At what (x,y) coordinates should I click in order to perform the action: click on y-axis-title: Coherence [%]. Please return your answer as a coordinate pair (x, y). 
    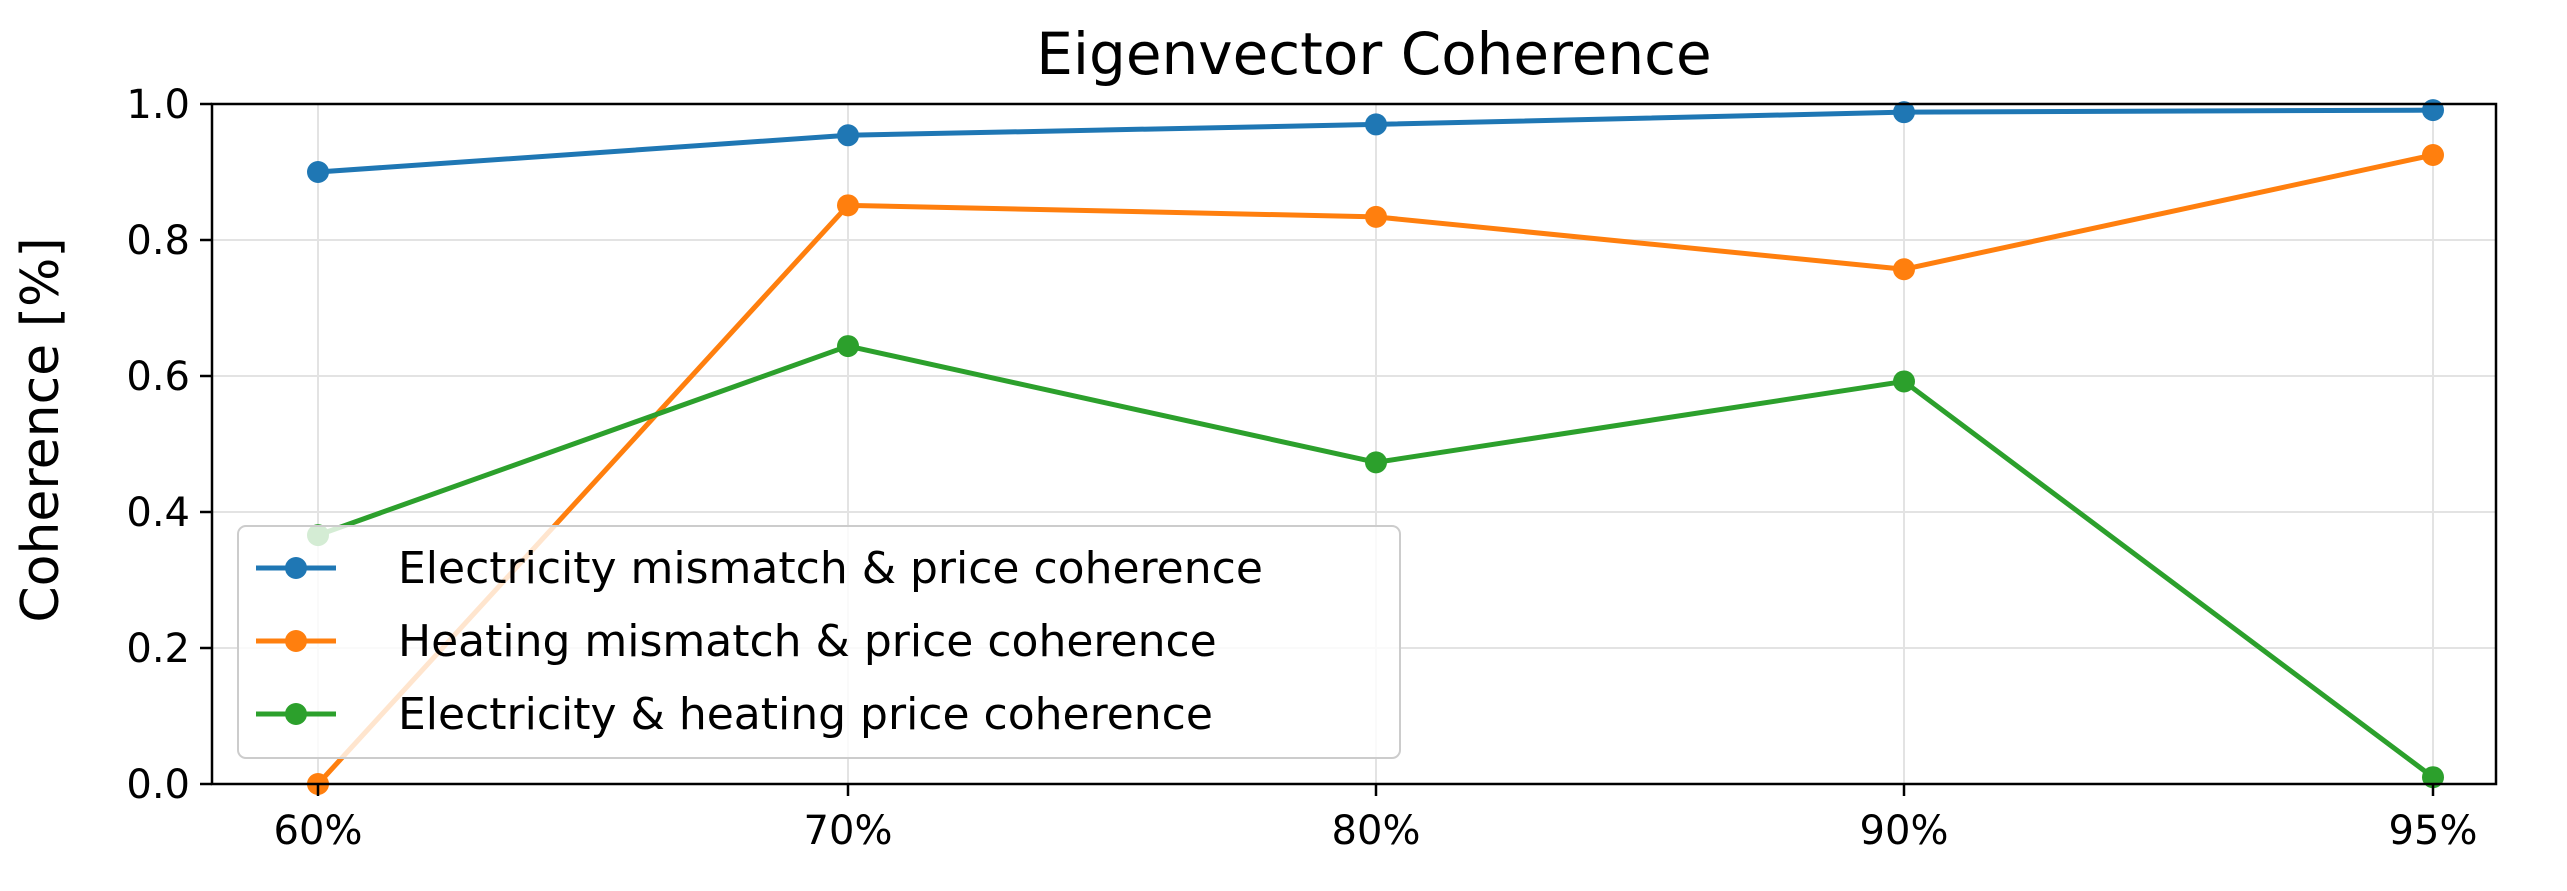
    Looking at the image, I should click on (41, 429).